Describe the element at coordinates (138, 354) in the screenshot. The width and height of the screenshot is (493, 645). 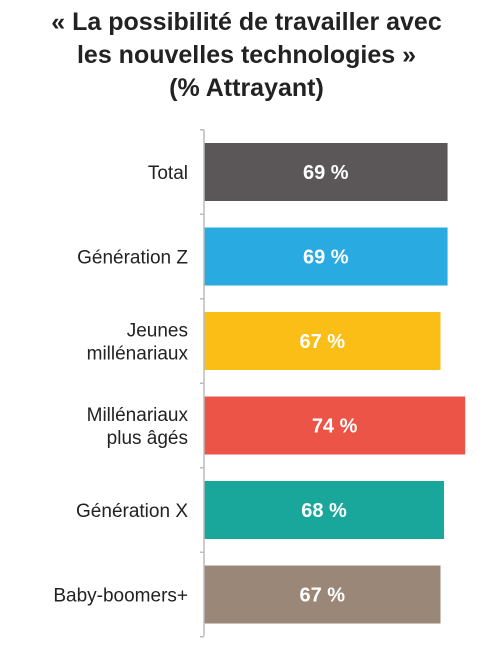
I see `category-label: millénariaux` at that location.